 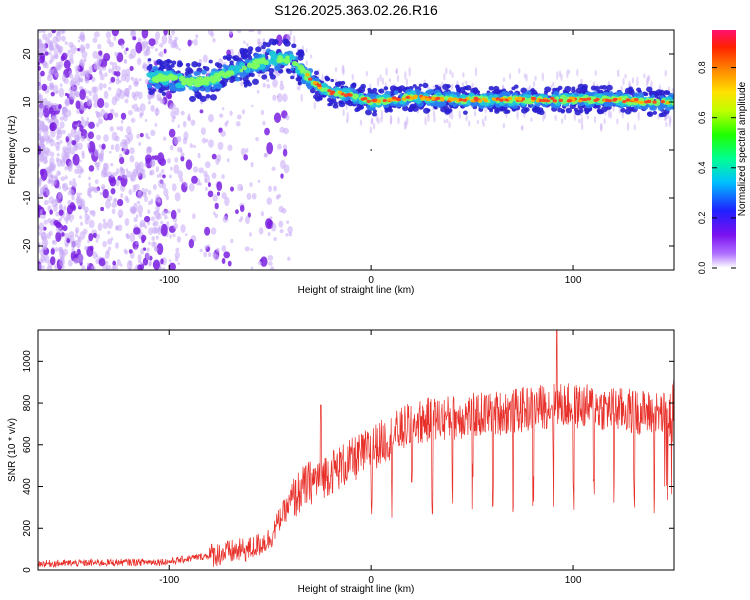 I want to click on colorbar-label: Normalized spectral amplitude, so click(x=742, y=148).